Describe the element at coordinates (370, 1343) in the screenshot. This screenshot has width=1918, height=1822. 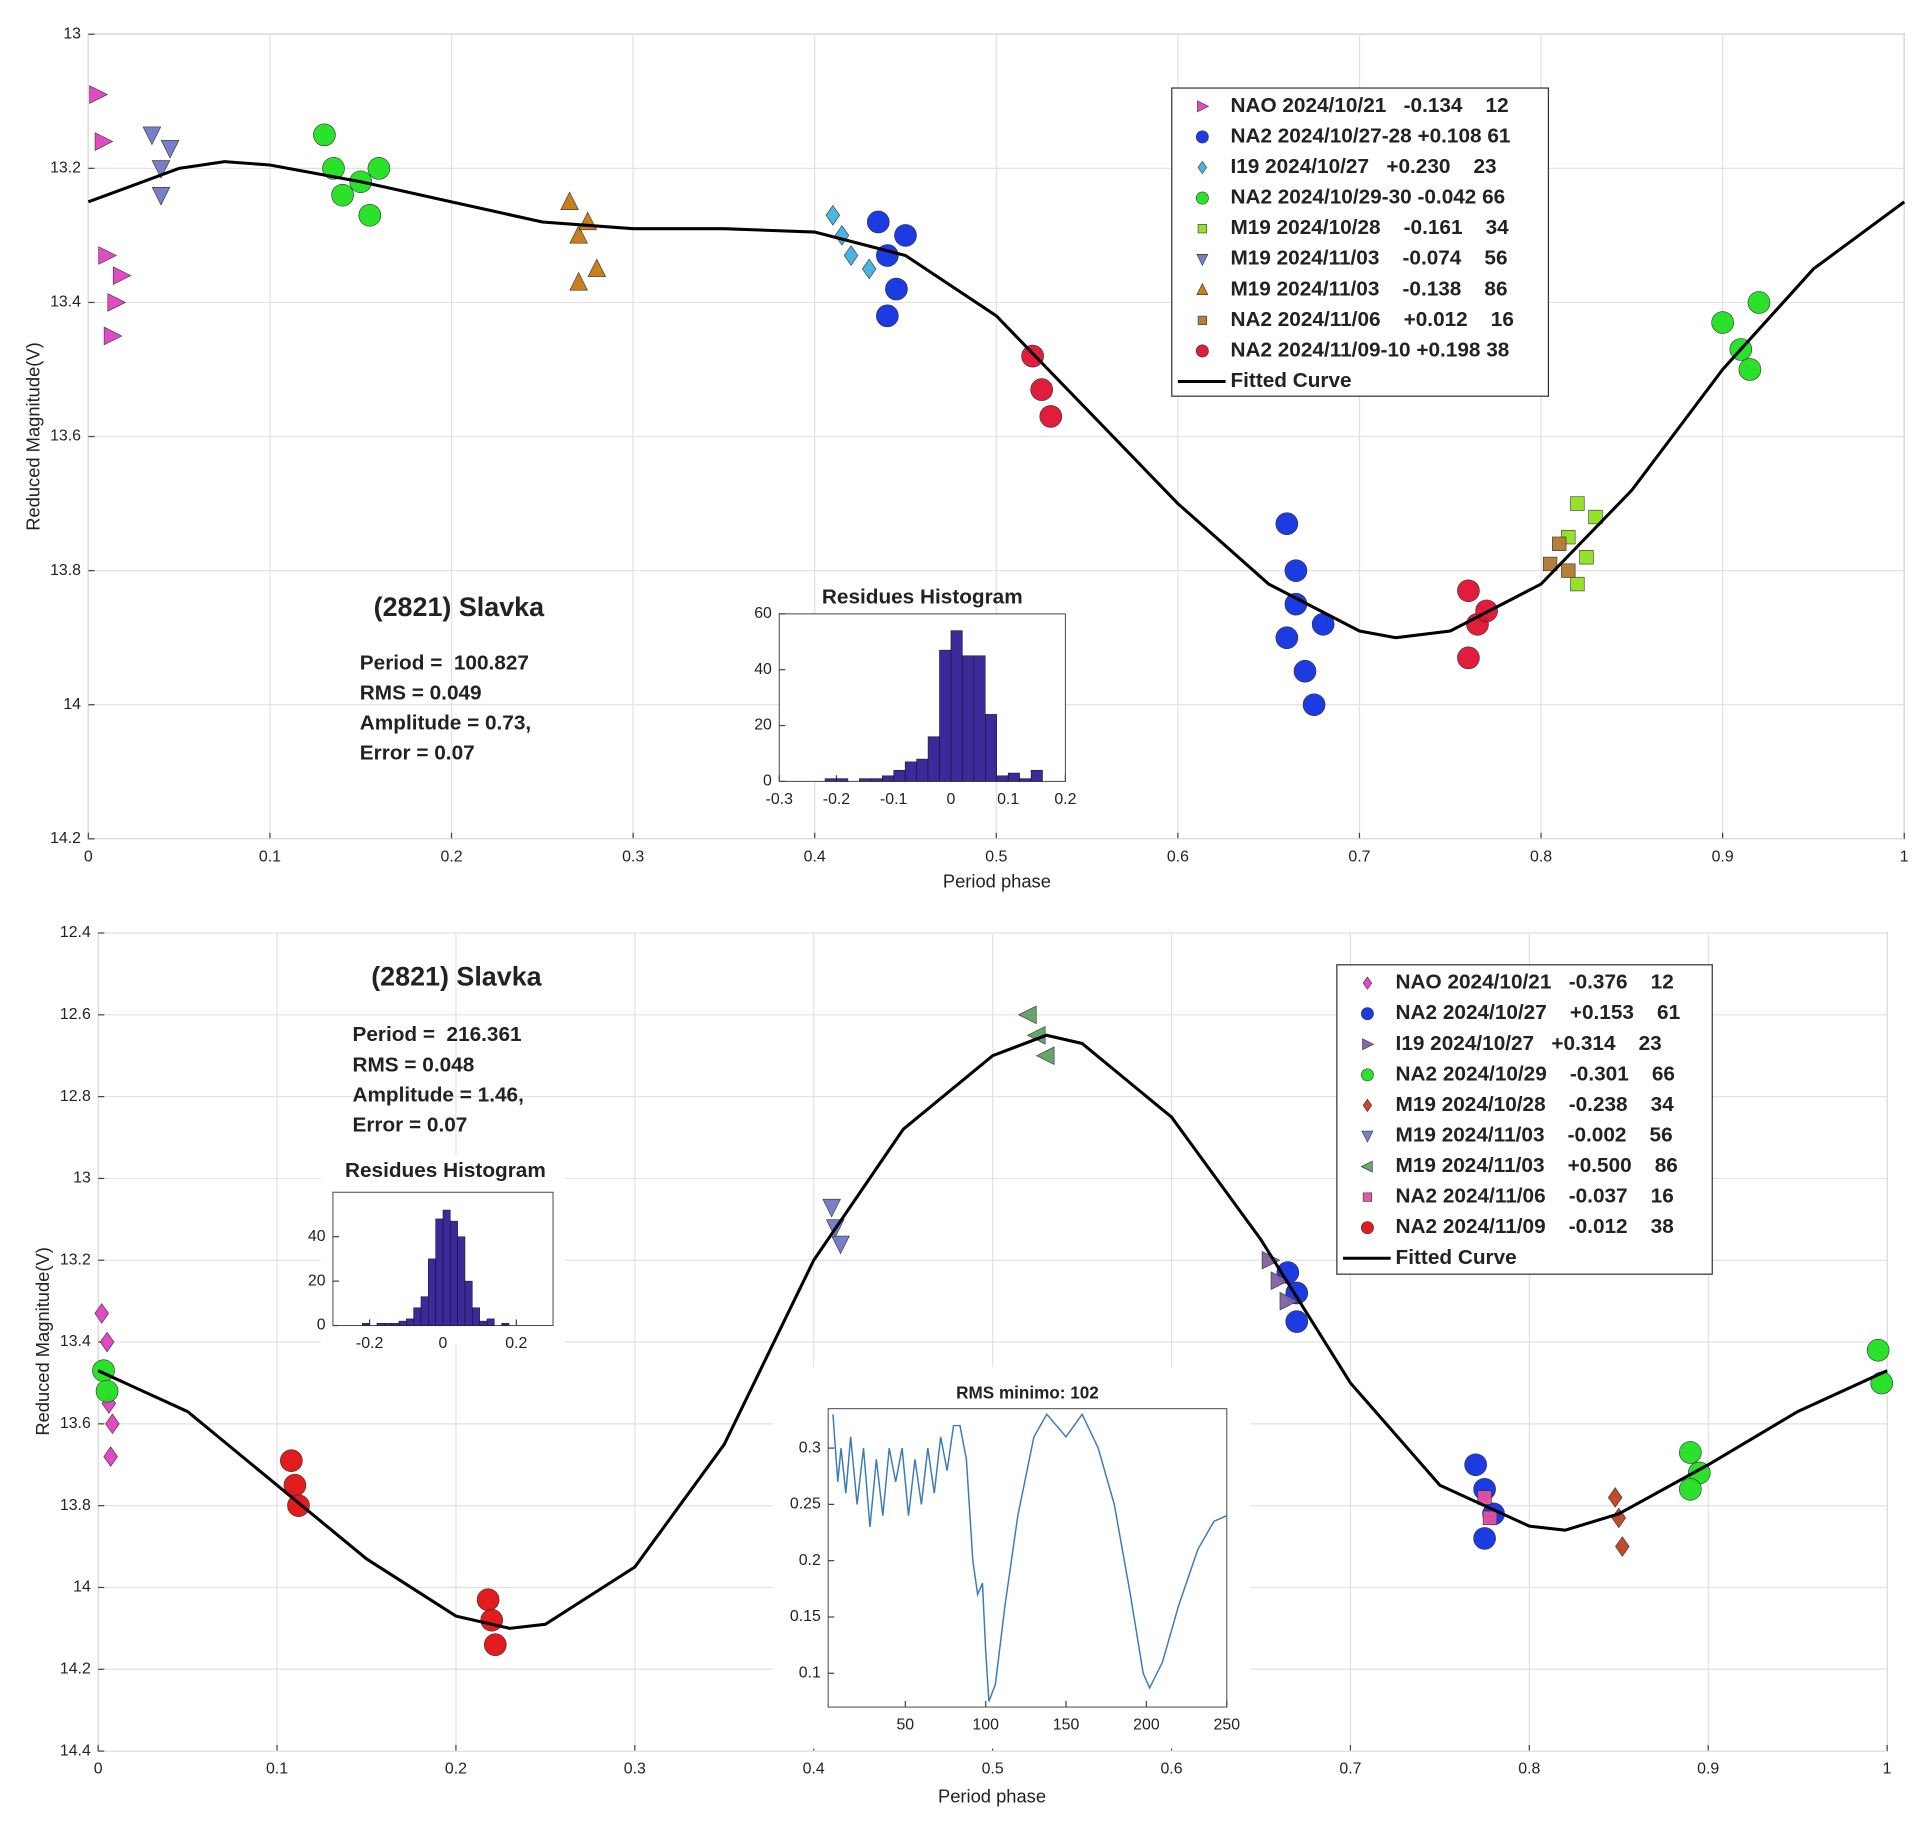
I see `x-tick-label: -0.2` at that location.